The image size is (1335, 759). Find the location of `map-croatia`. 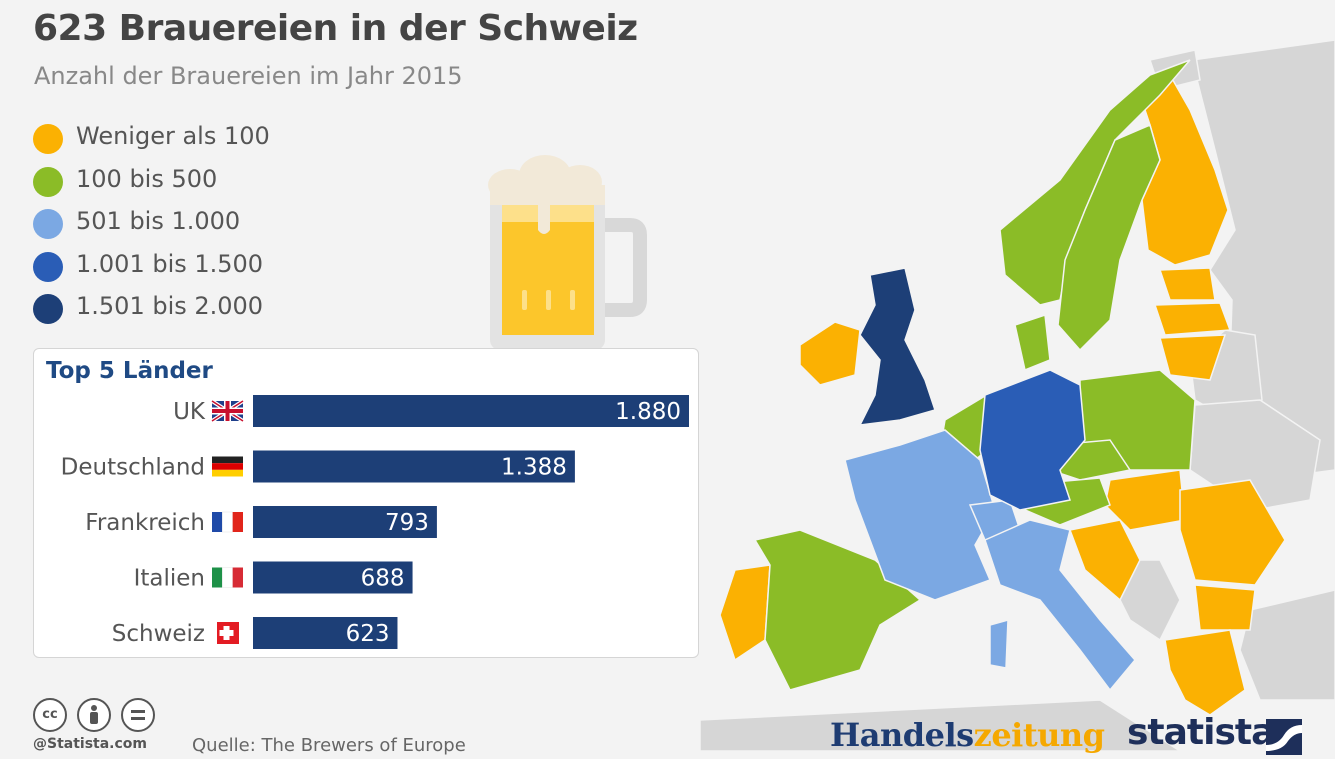

map-croatia is located at coordinates (1104, 560).